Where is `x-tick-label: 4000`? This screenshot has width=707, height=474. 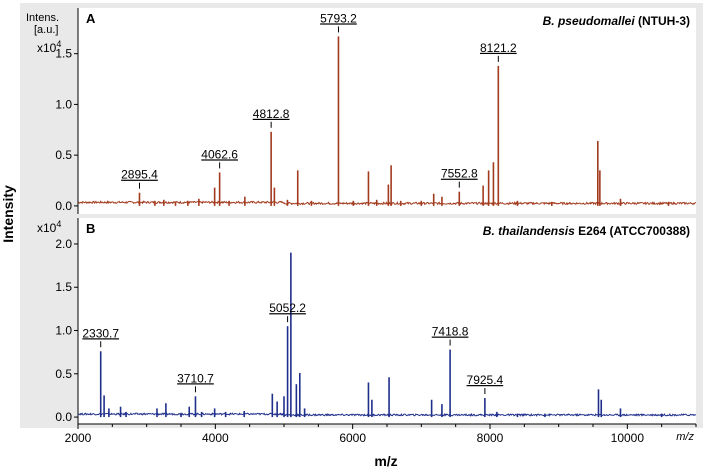
x-tick-label: 4000 is located at coordinates (215, 438).